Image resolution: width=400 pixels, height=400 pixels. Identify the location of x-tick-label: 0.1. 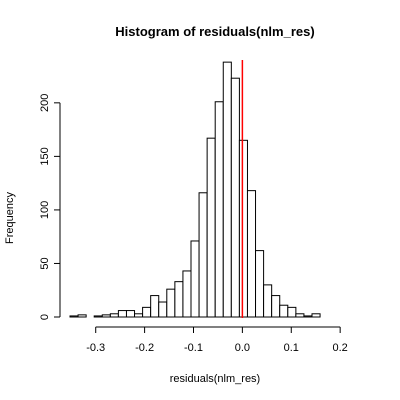
(291, 348).